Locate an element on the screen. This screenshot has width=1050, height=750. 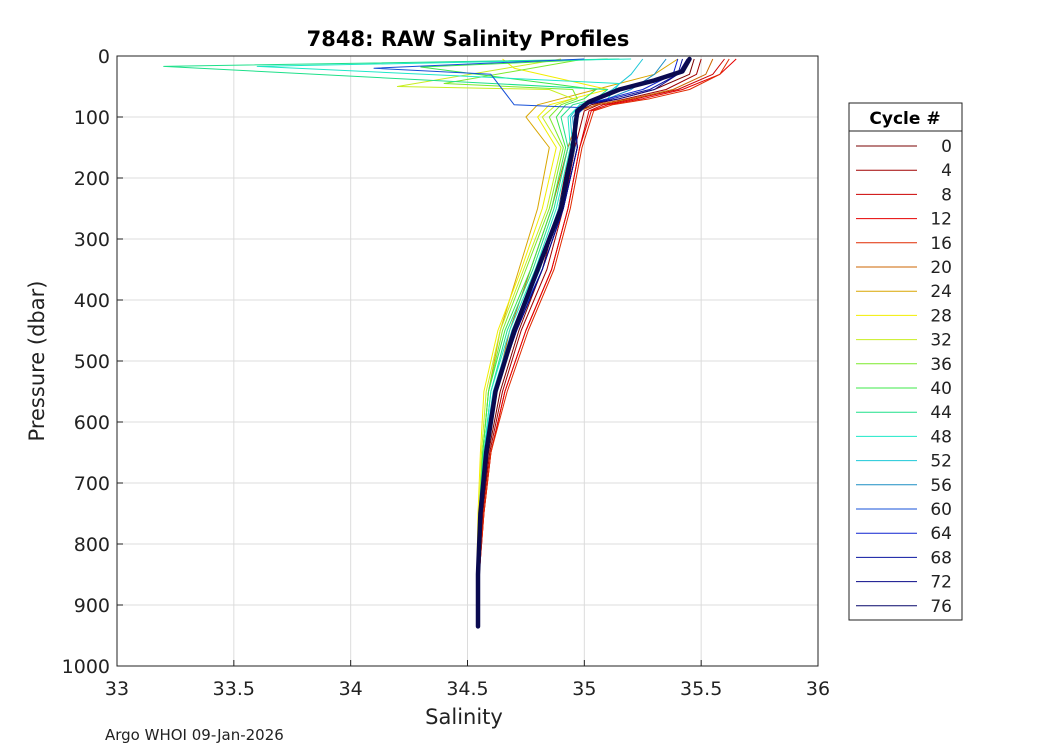
chart-title: 7848: RAW Salinity Profiles is located at coordinates (468, 39).